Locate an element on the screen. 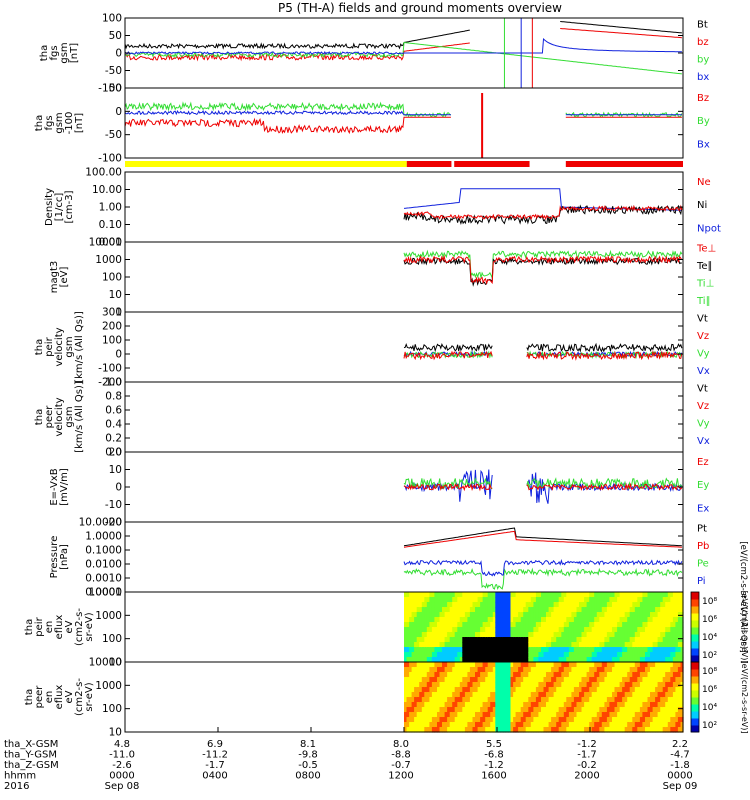 The width and height of the screenshot is (750, 800). x-axis-value: -2.6 is located at coordinates (122, 765).